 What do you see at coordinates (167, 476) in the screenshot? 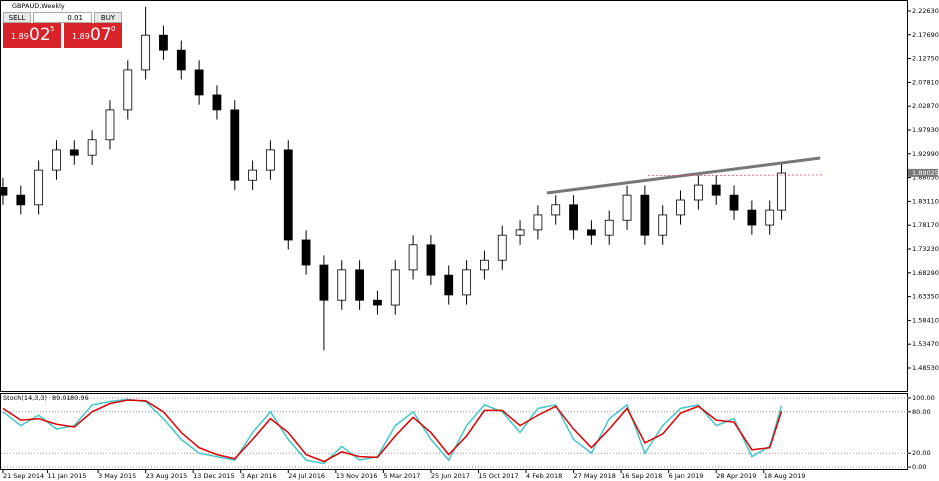
I see `x-tick-label: 23 Aug 2015` at bounding box center [167, 476].